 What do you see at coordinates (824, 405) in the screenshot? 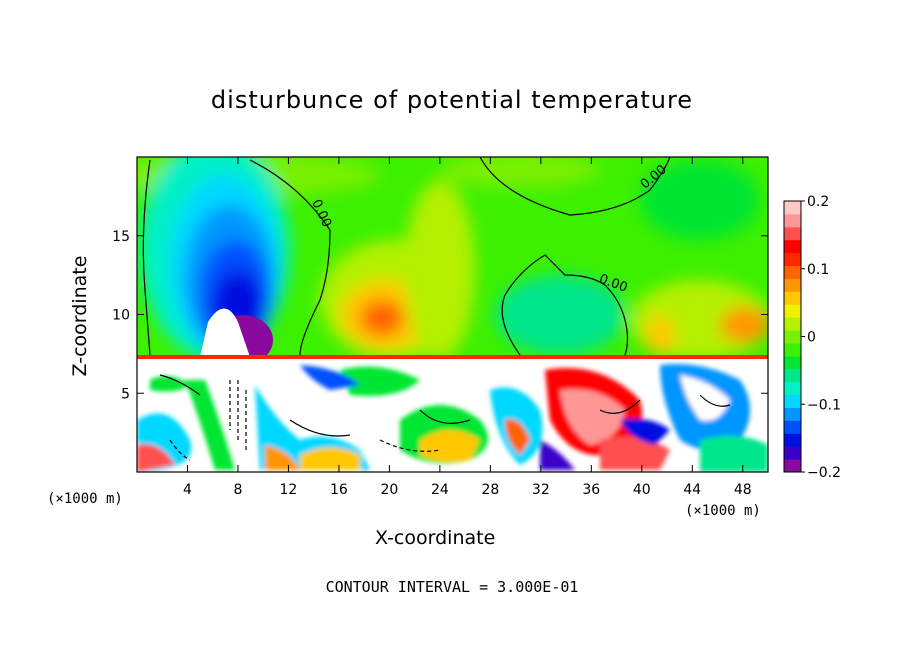
I see `colorbar-tick-label: −0.1` at bounding box center [824, 405].